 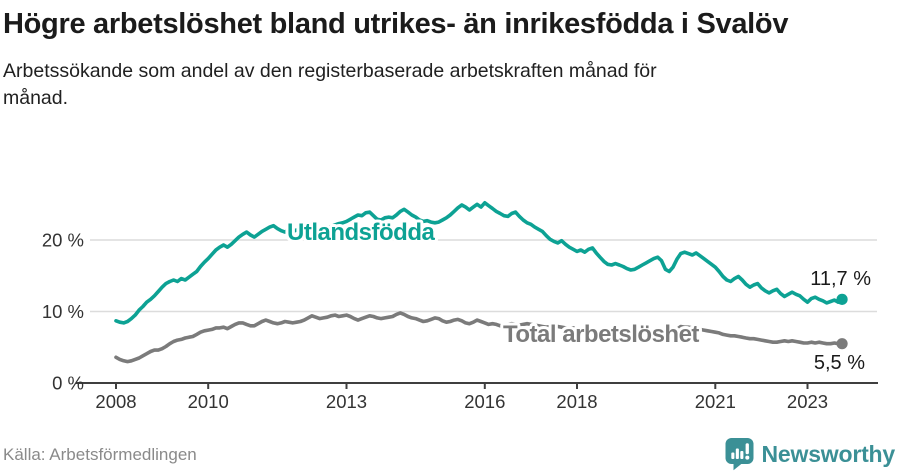 What do you see at coordinates (842, 299) in the screenshot?
I see `series-end-dot-utlandsfodda` at bounding box center [842, 299].